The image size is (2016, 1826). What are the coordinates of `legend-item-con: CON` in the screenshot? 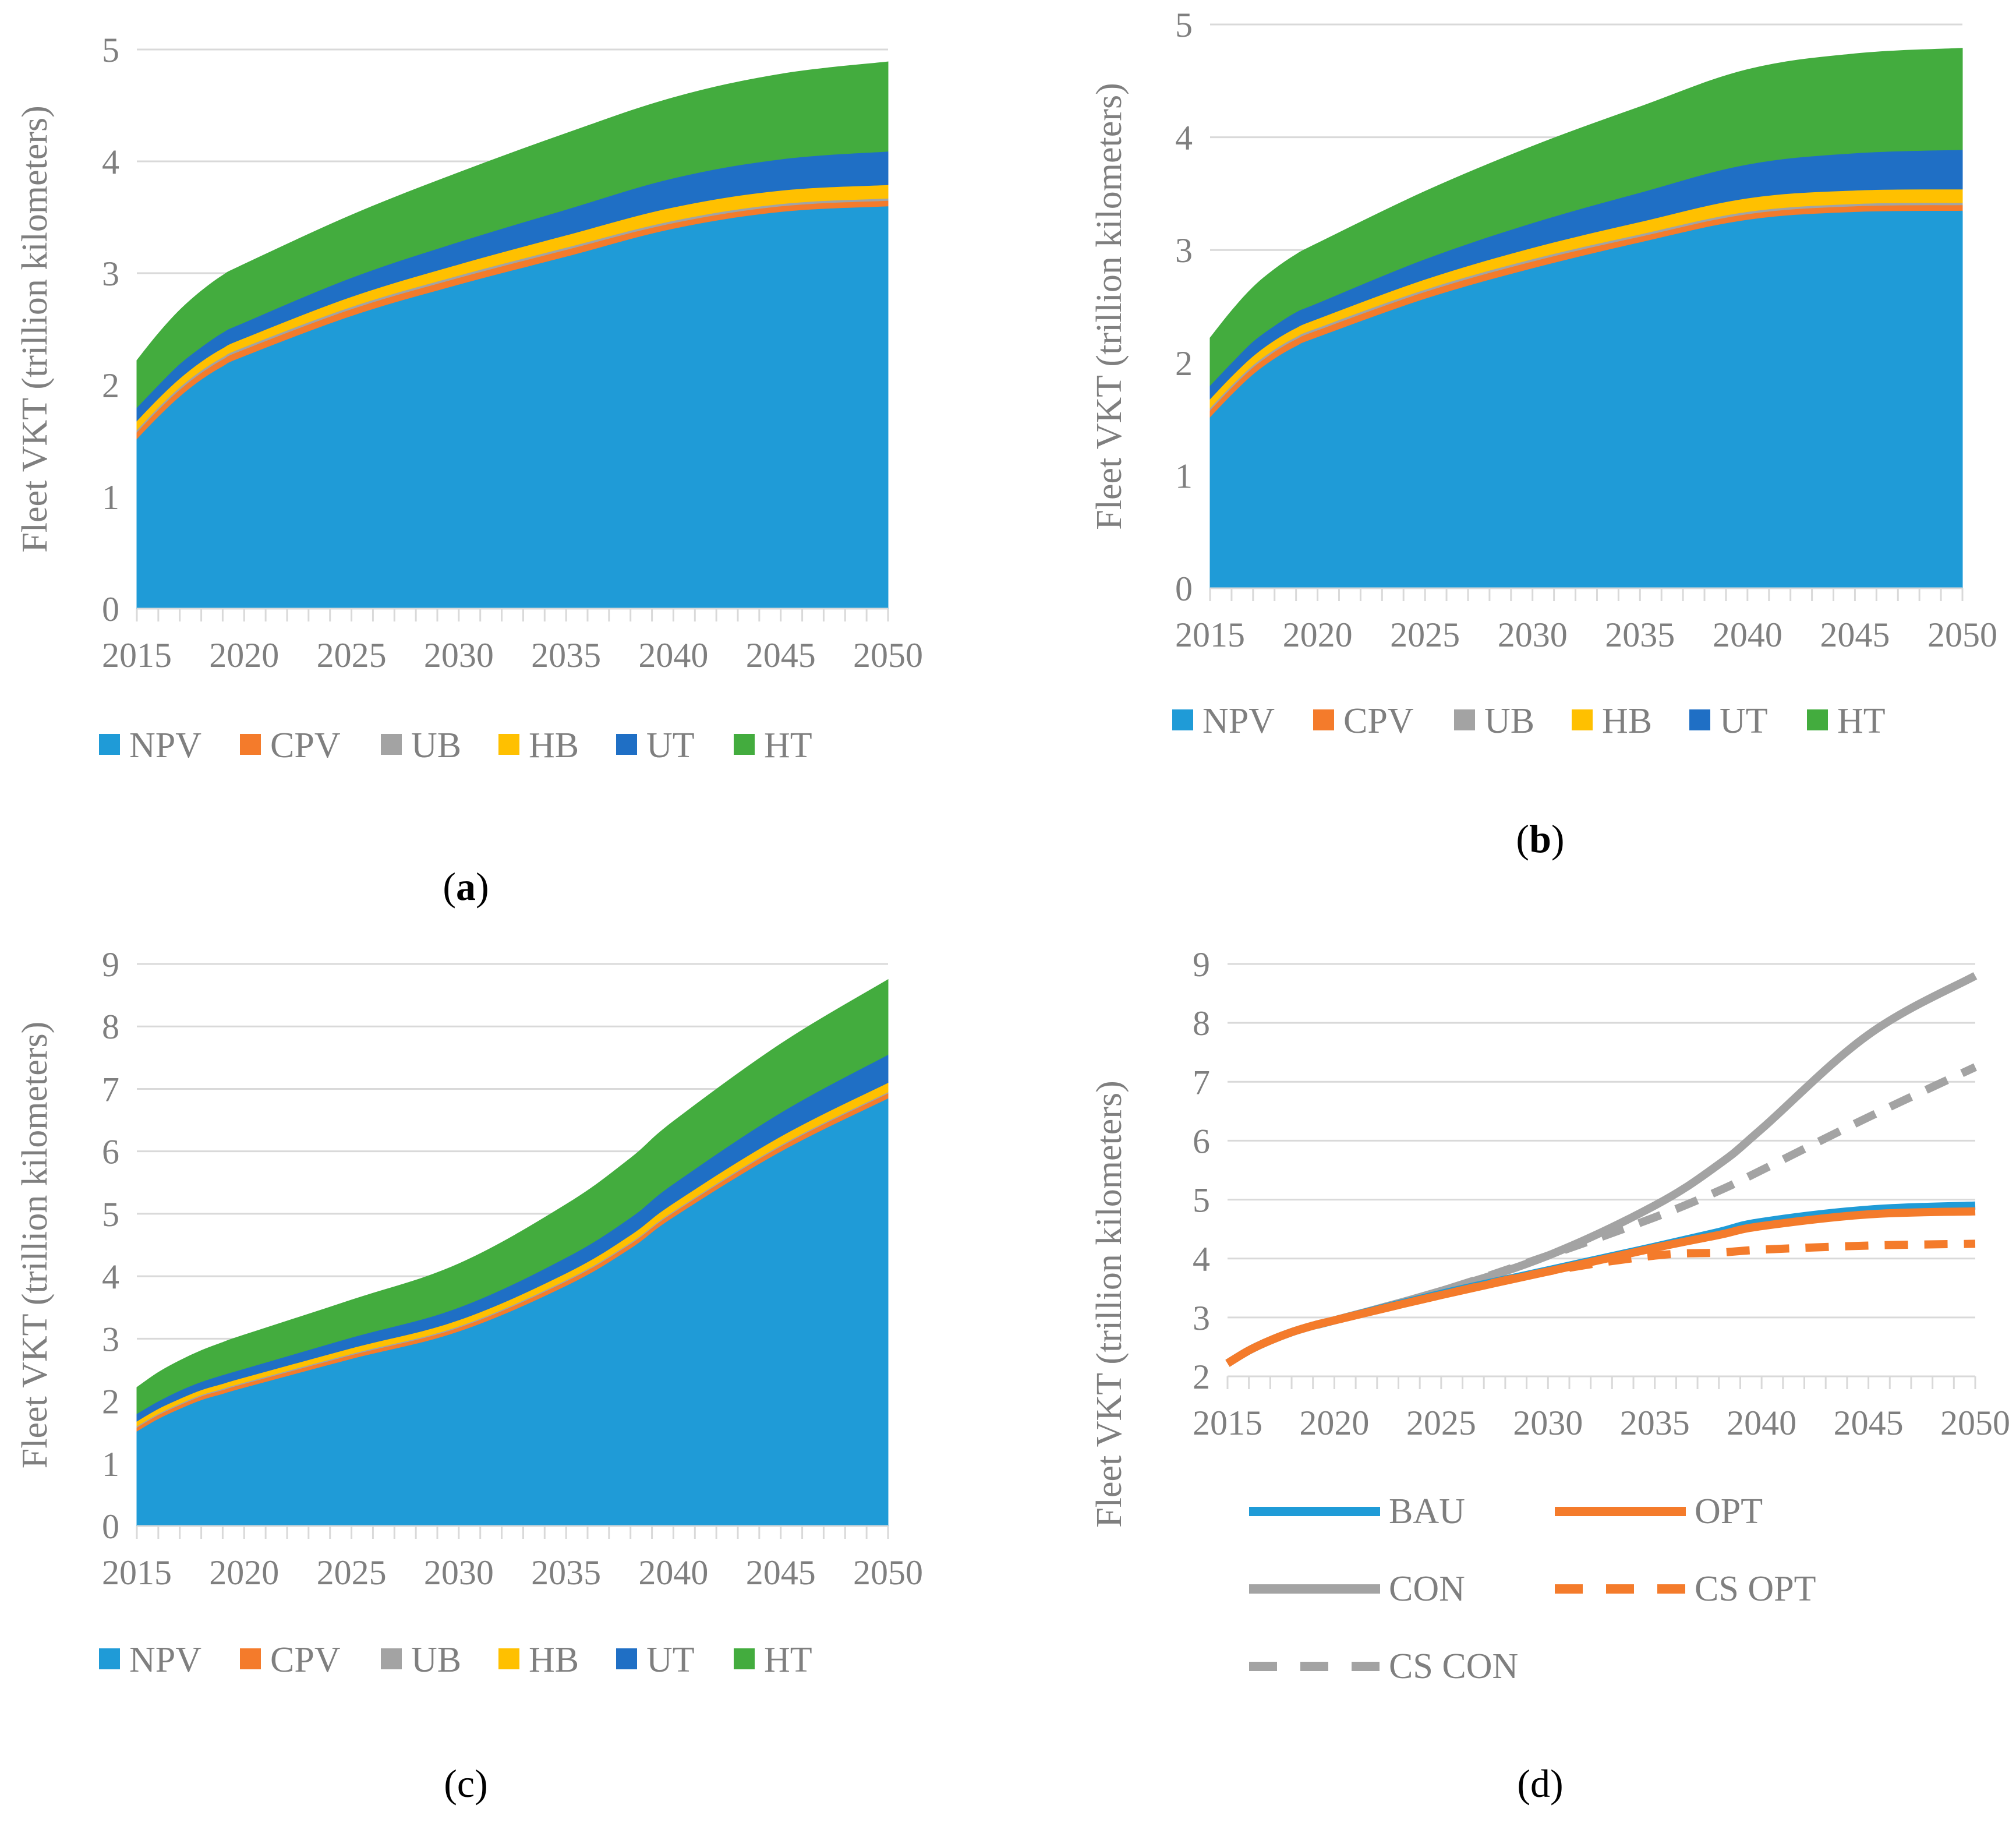 It's located at (1357, 1589).